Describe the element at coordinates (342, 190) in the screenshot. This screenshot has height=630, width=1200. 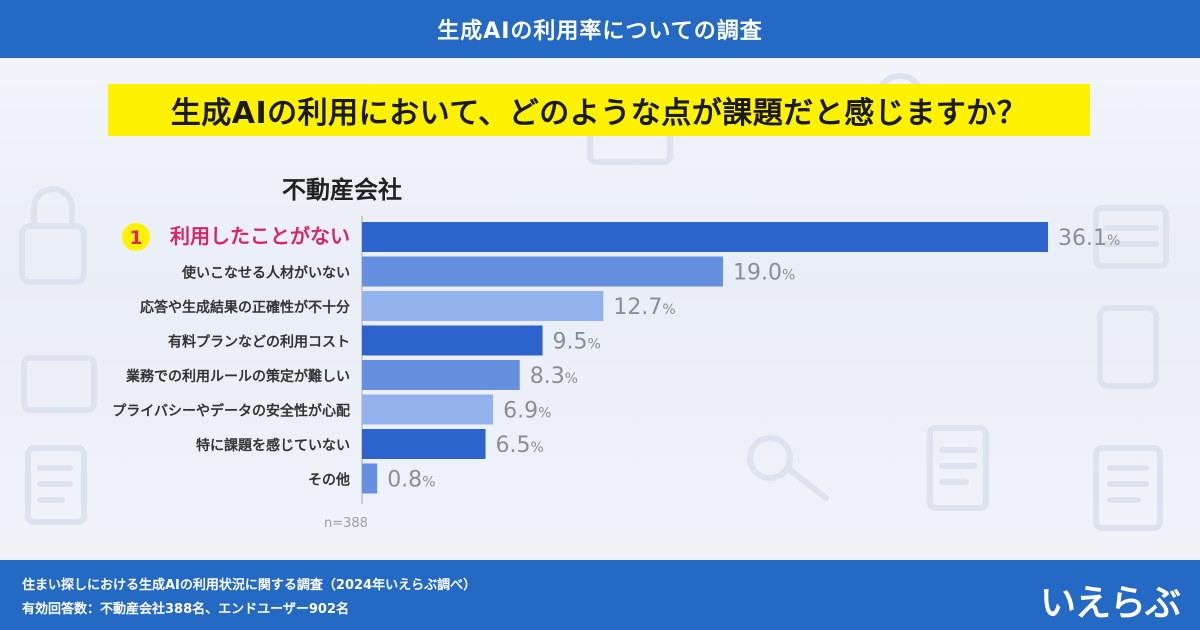
I see `group-title: 不動産会社` at that location.